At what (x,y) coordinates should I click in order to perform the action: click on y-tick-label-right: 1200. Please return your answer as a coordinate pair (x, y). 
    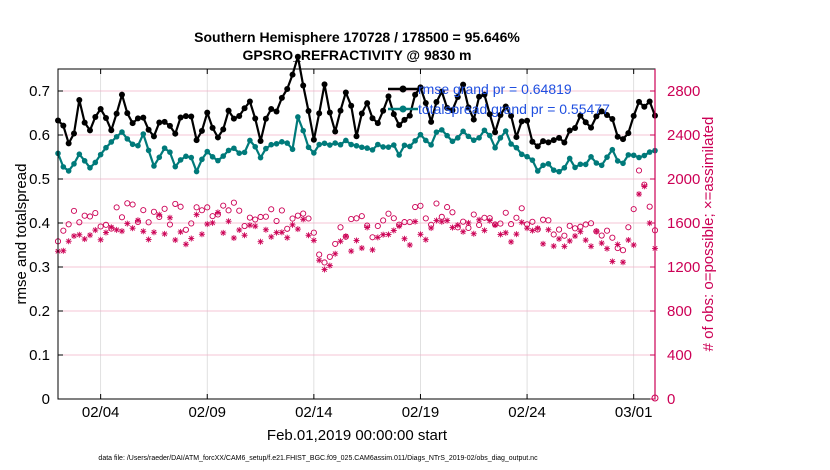
    Looking at the image, I should click on (683, 267).